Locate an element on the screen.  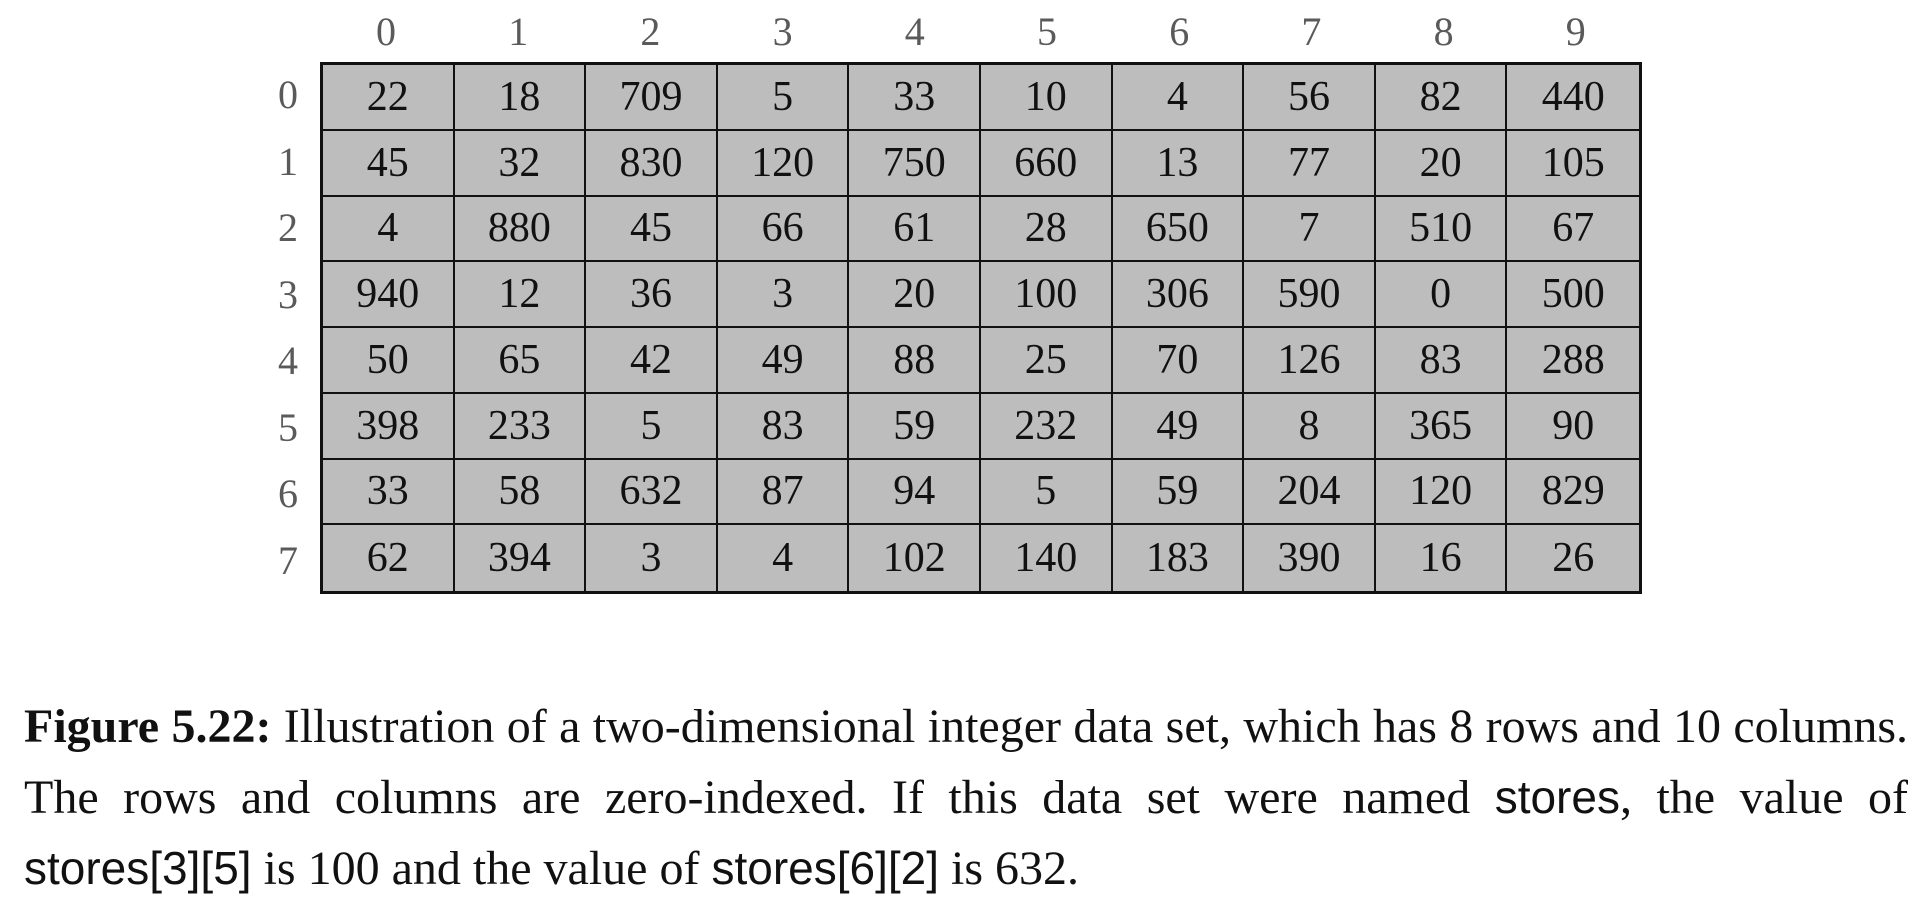
table-cell: 204 is located at coordinates (1310, 492).